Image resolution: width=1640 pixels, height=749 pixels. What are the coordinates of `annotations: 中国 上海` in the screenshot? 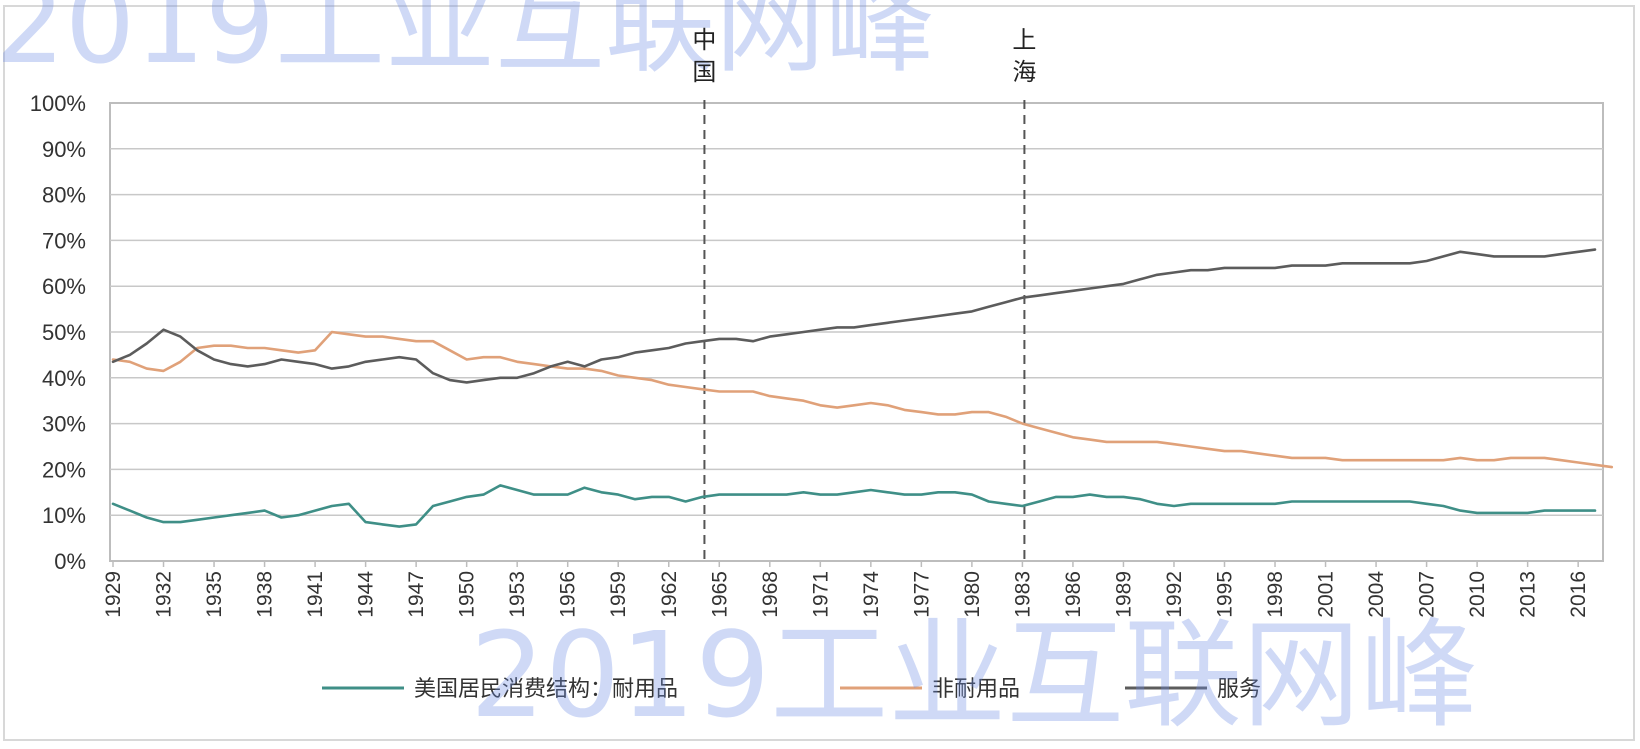 It's located at (864, 293).